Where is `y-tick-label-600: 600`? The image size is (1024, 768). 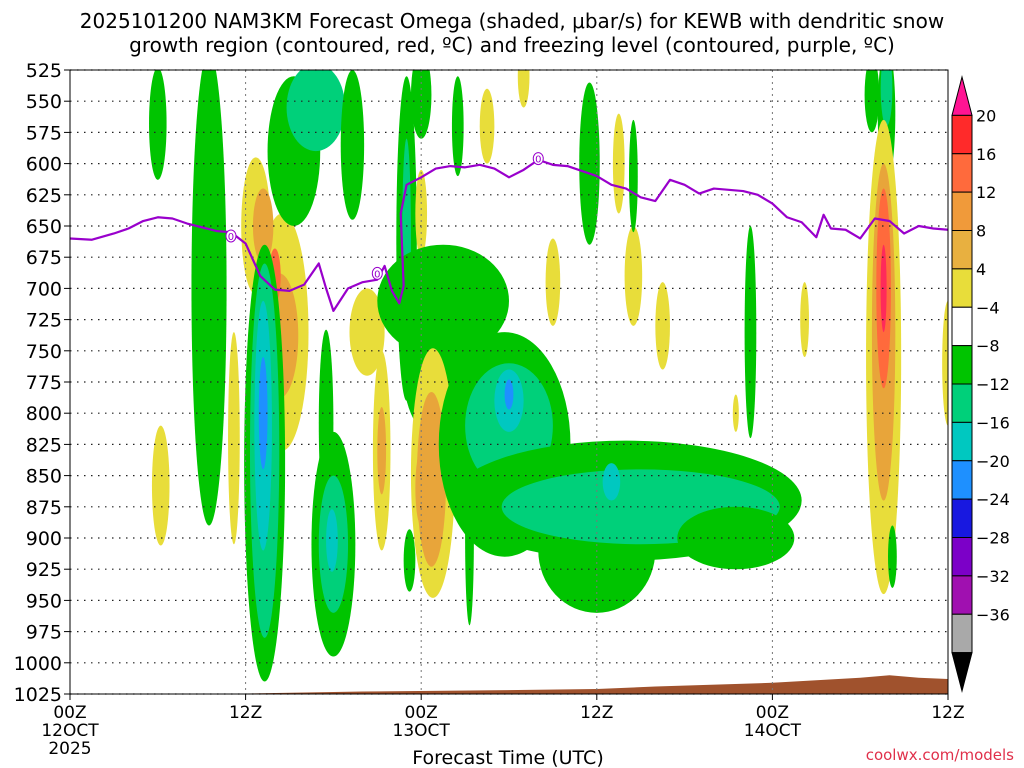
y-tick-label-600: 600 is located at coordinates (44, 165).